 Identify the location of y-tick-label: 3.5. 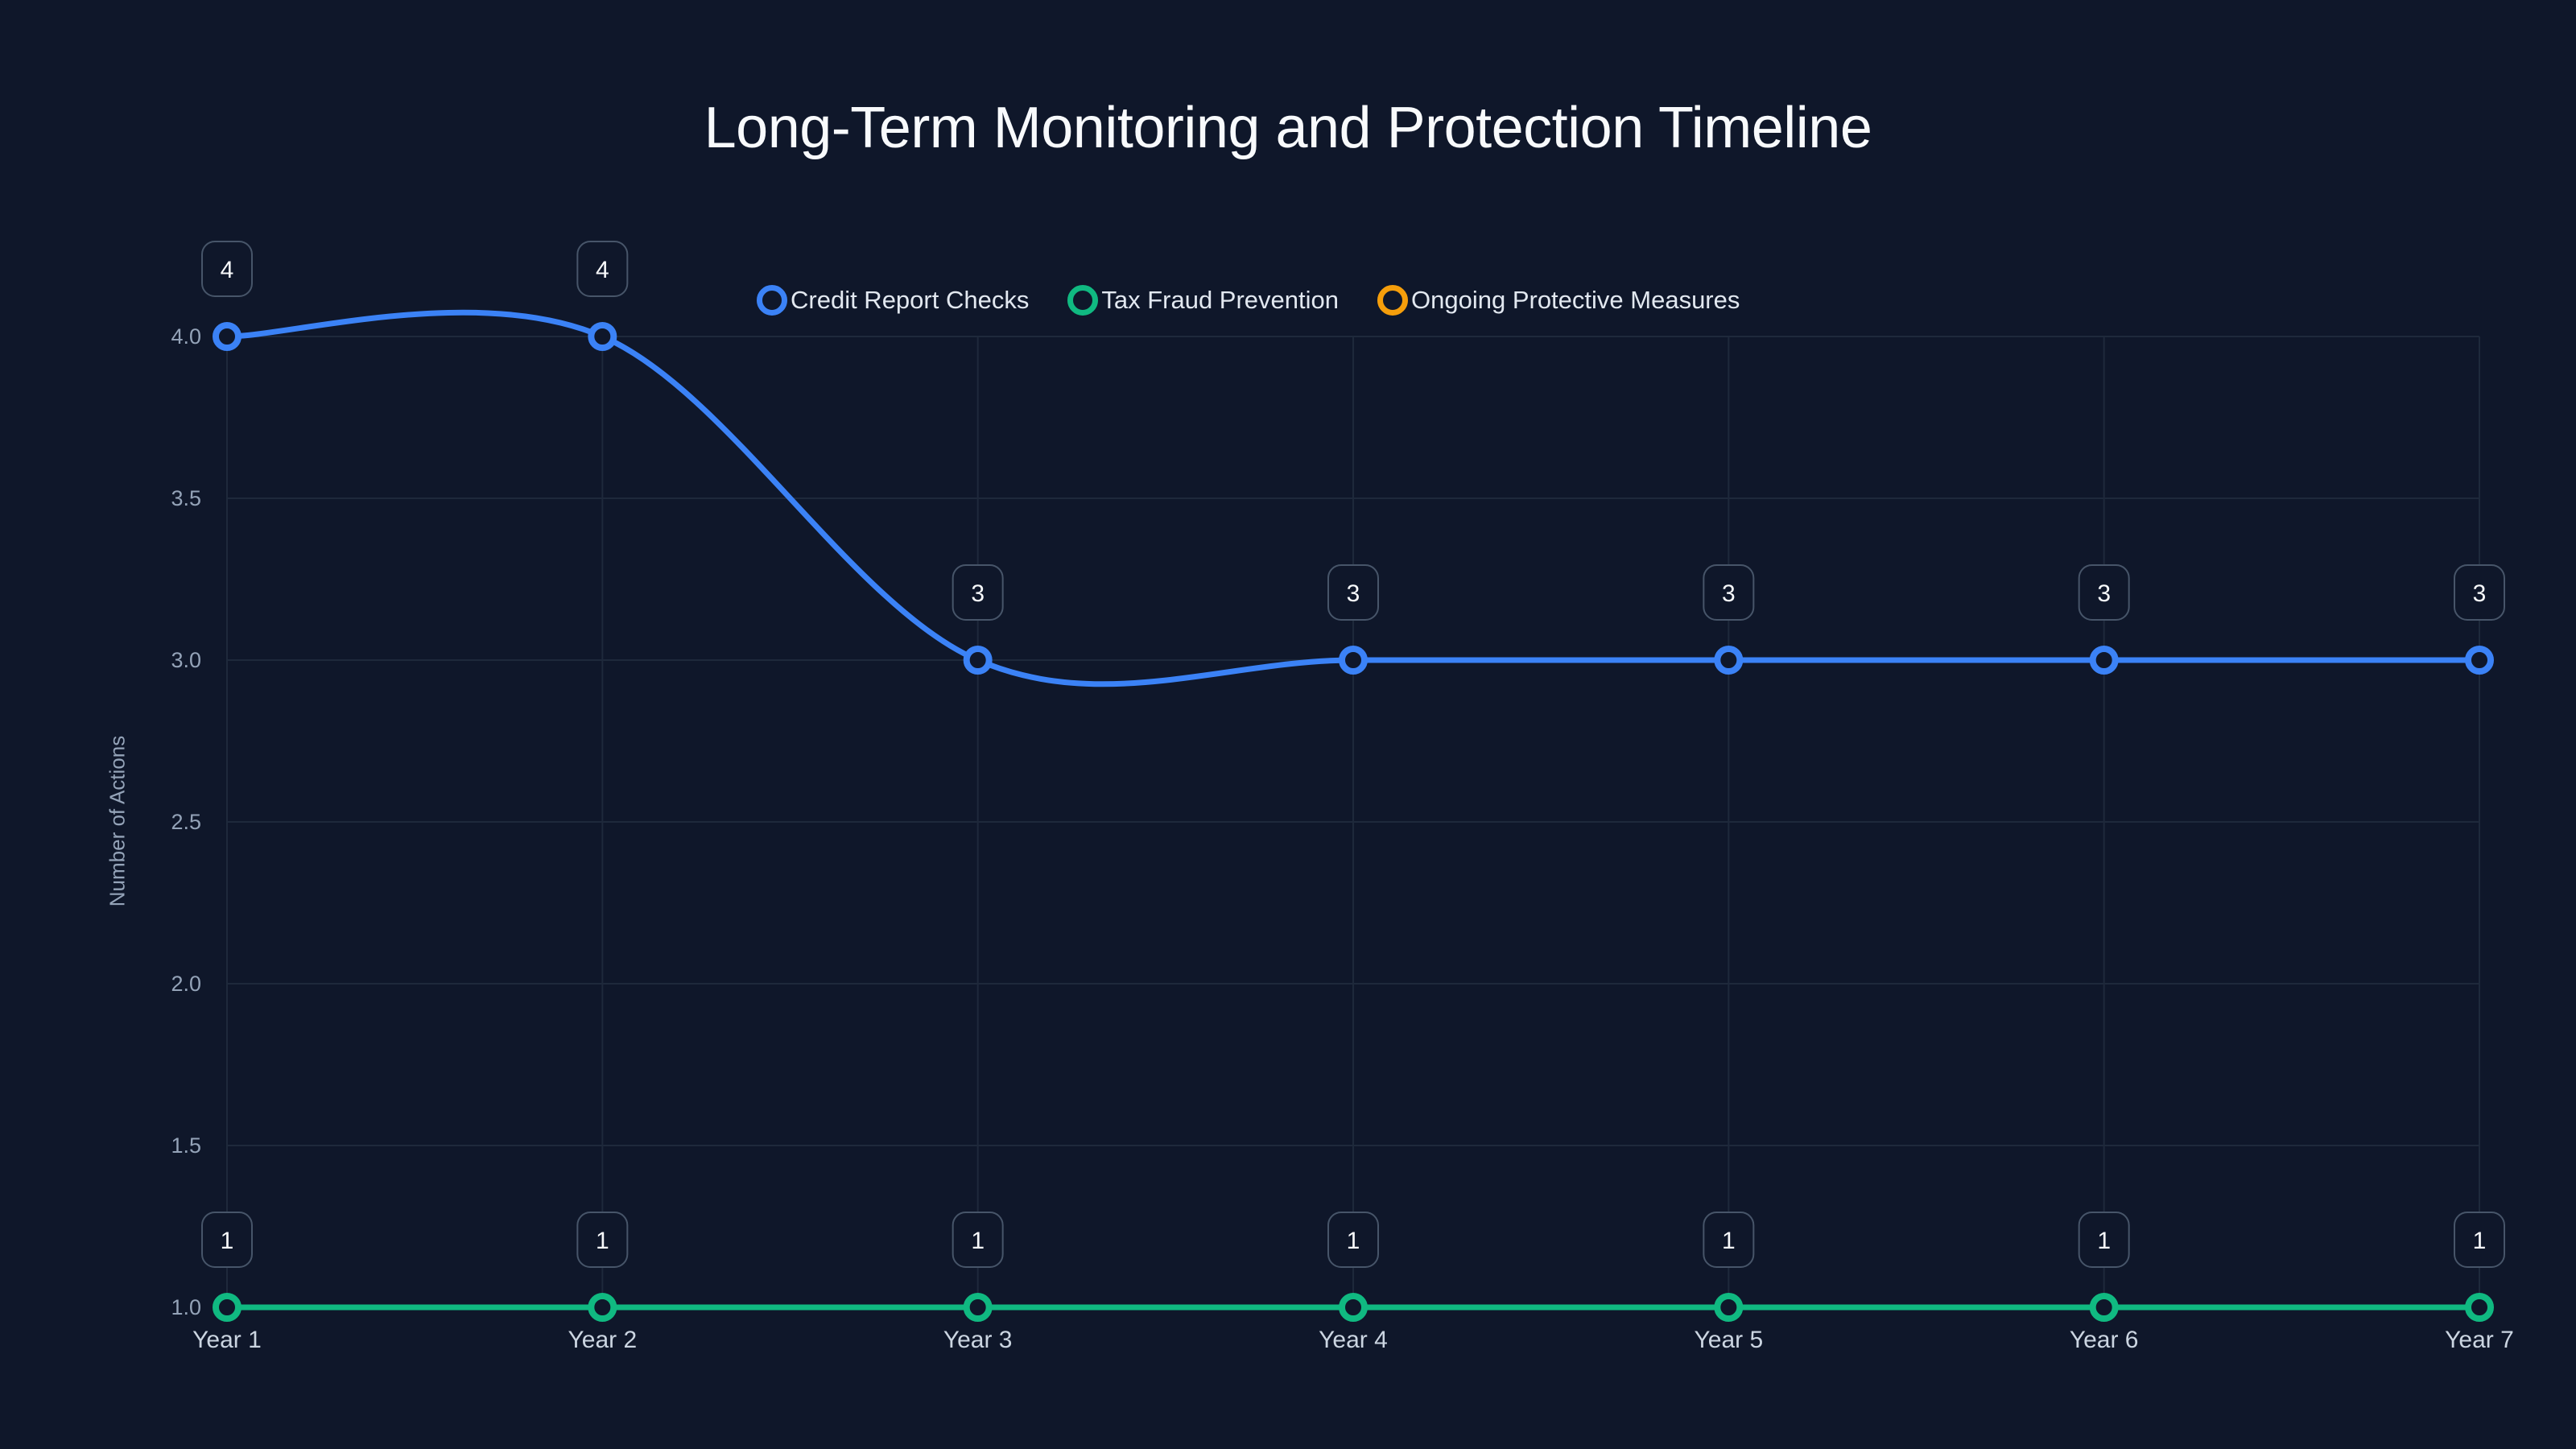
(186, 498).